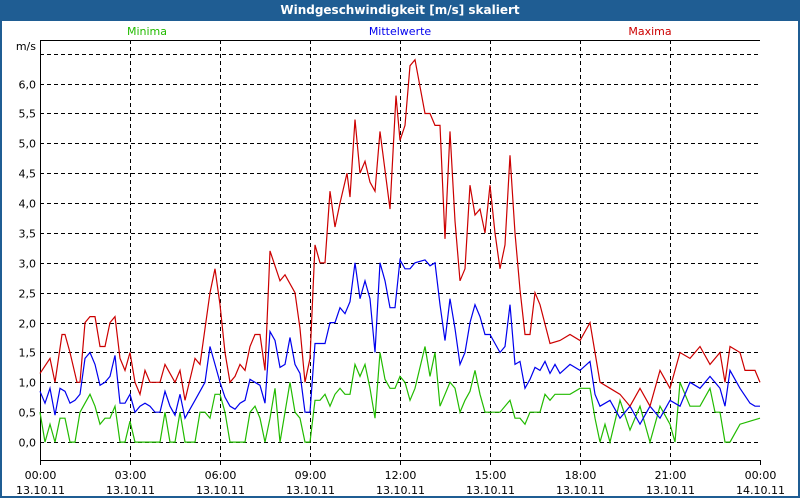 Image resolution: width=800 pixels, height=500 pixels. I want to click on x-tick-time: 15:00, so click(491, 475).